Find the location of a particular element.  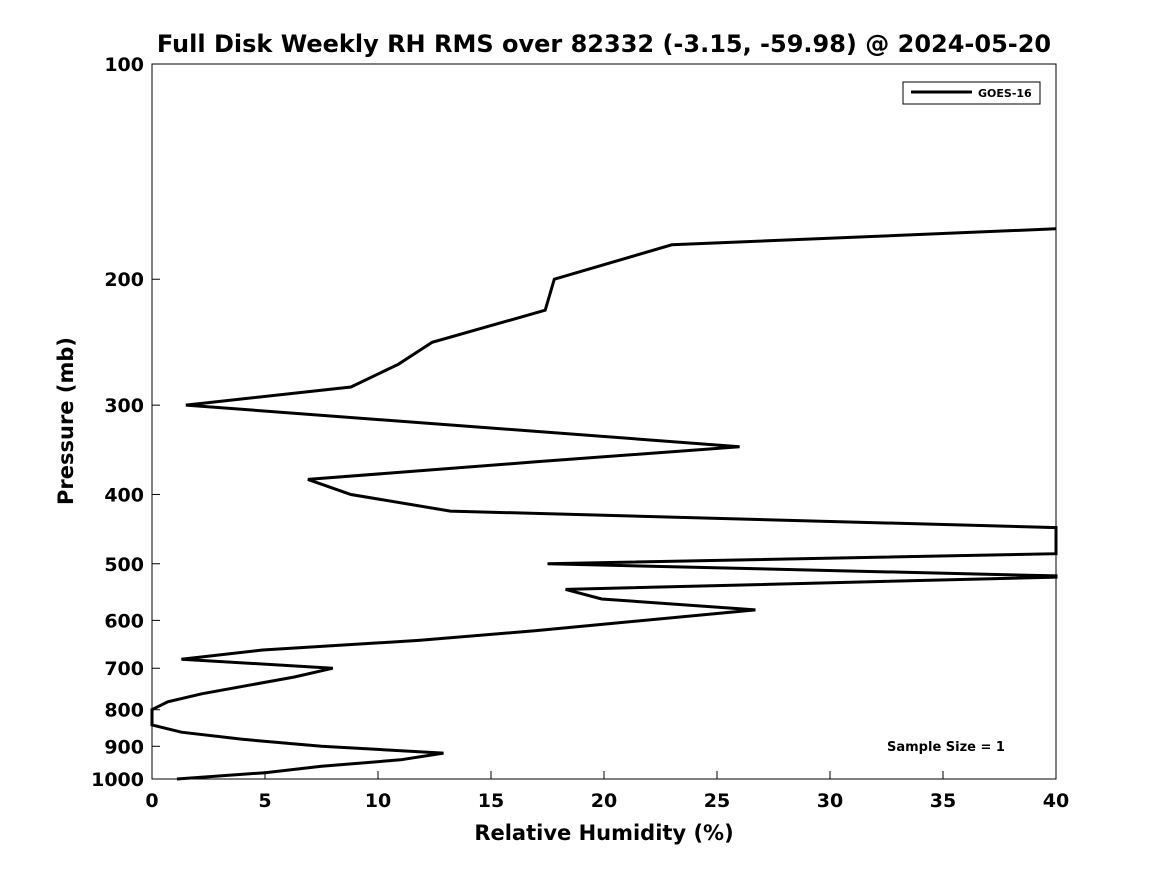

y-tick-label: 300 is located at coordinates (124, 406).